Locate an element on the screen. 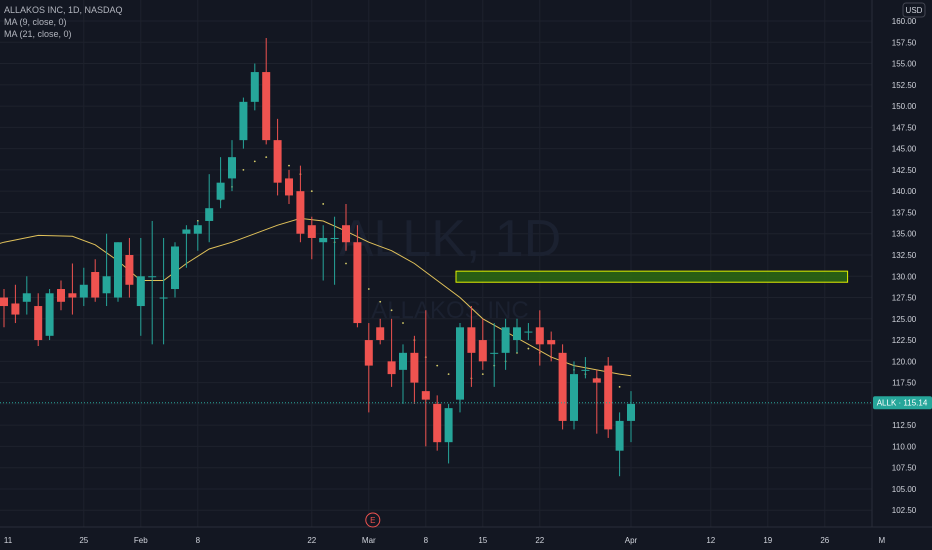 The image size is (932, 550). watermark-name: ALLAKOS INC is located at coordinates (449, 310).